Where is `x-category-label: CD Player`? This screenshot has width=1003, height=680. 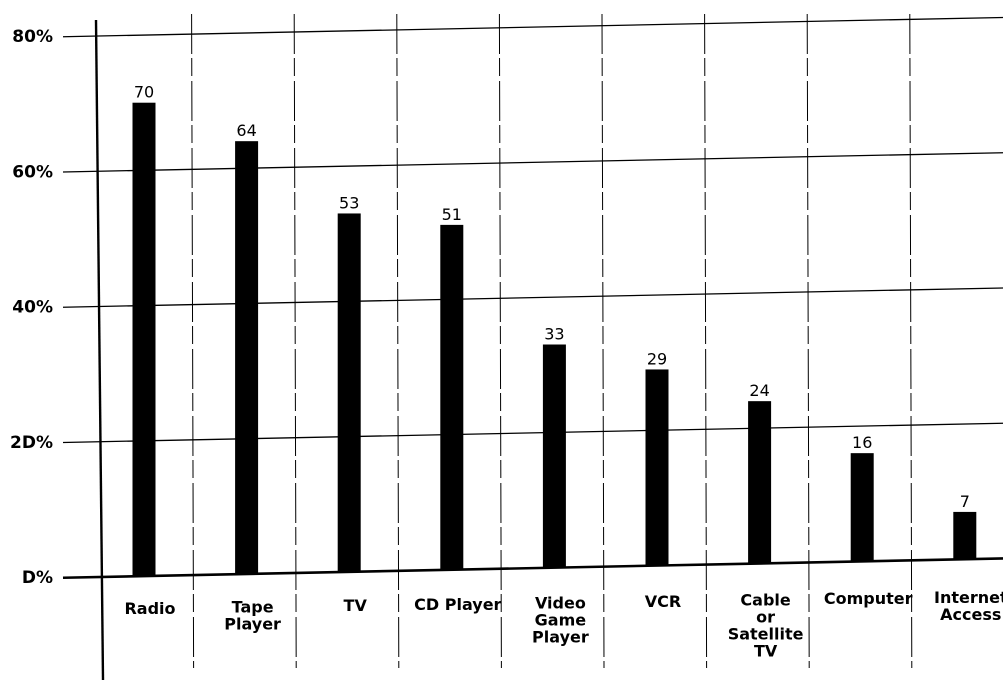 x-category-label: CD Player is located at coordinates (457, 604).